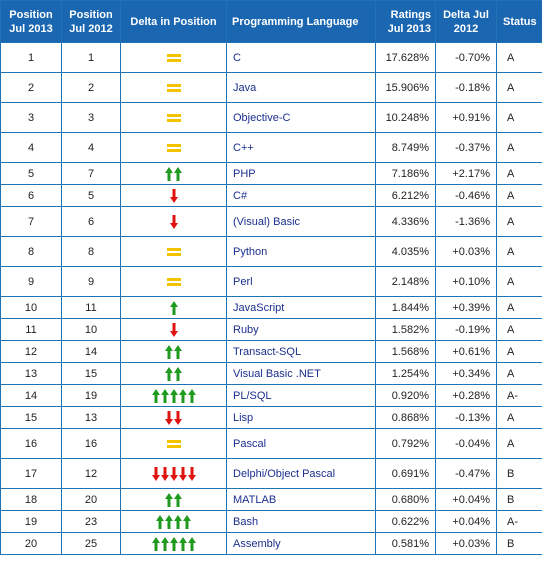  What do you see at coordinates (257, 543) in the screenshot?
I see `language-link: Assembly` at bounding box center [257, 543].